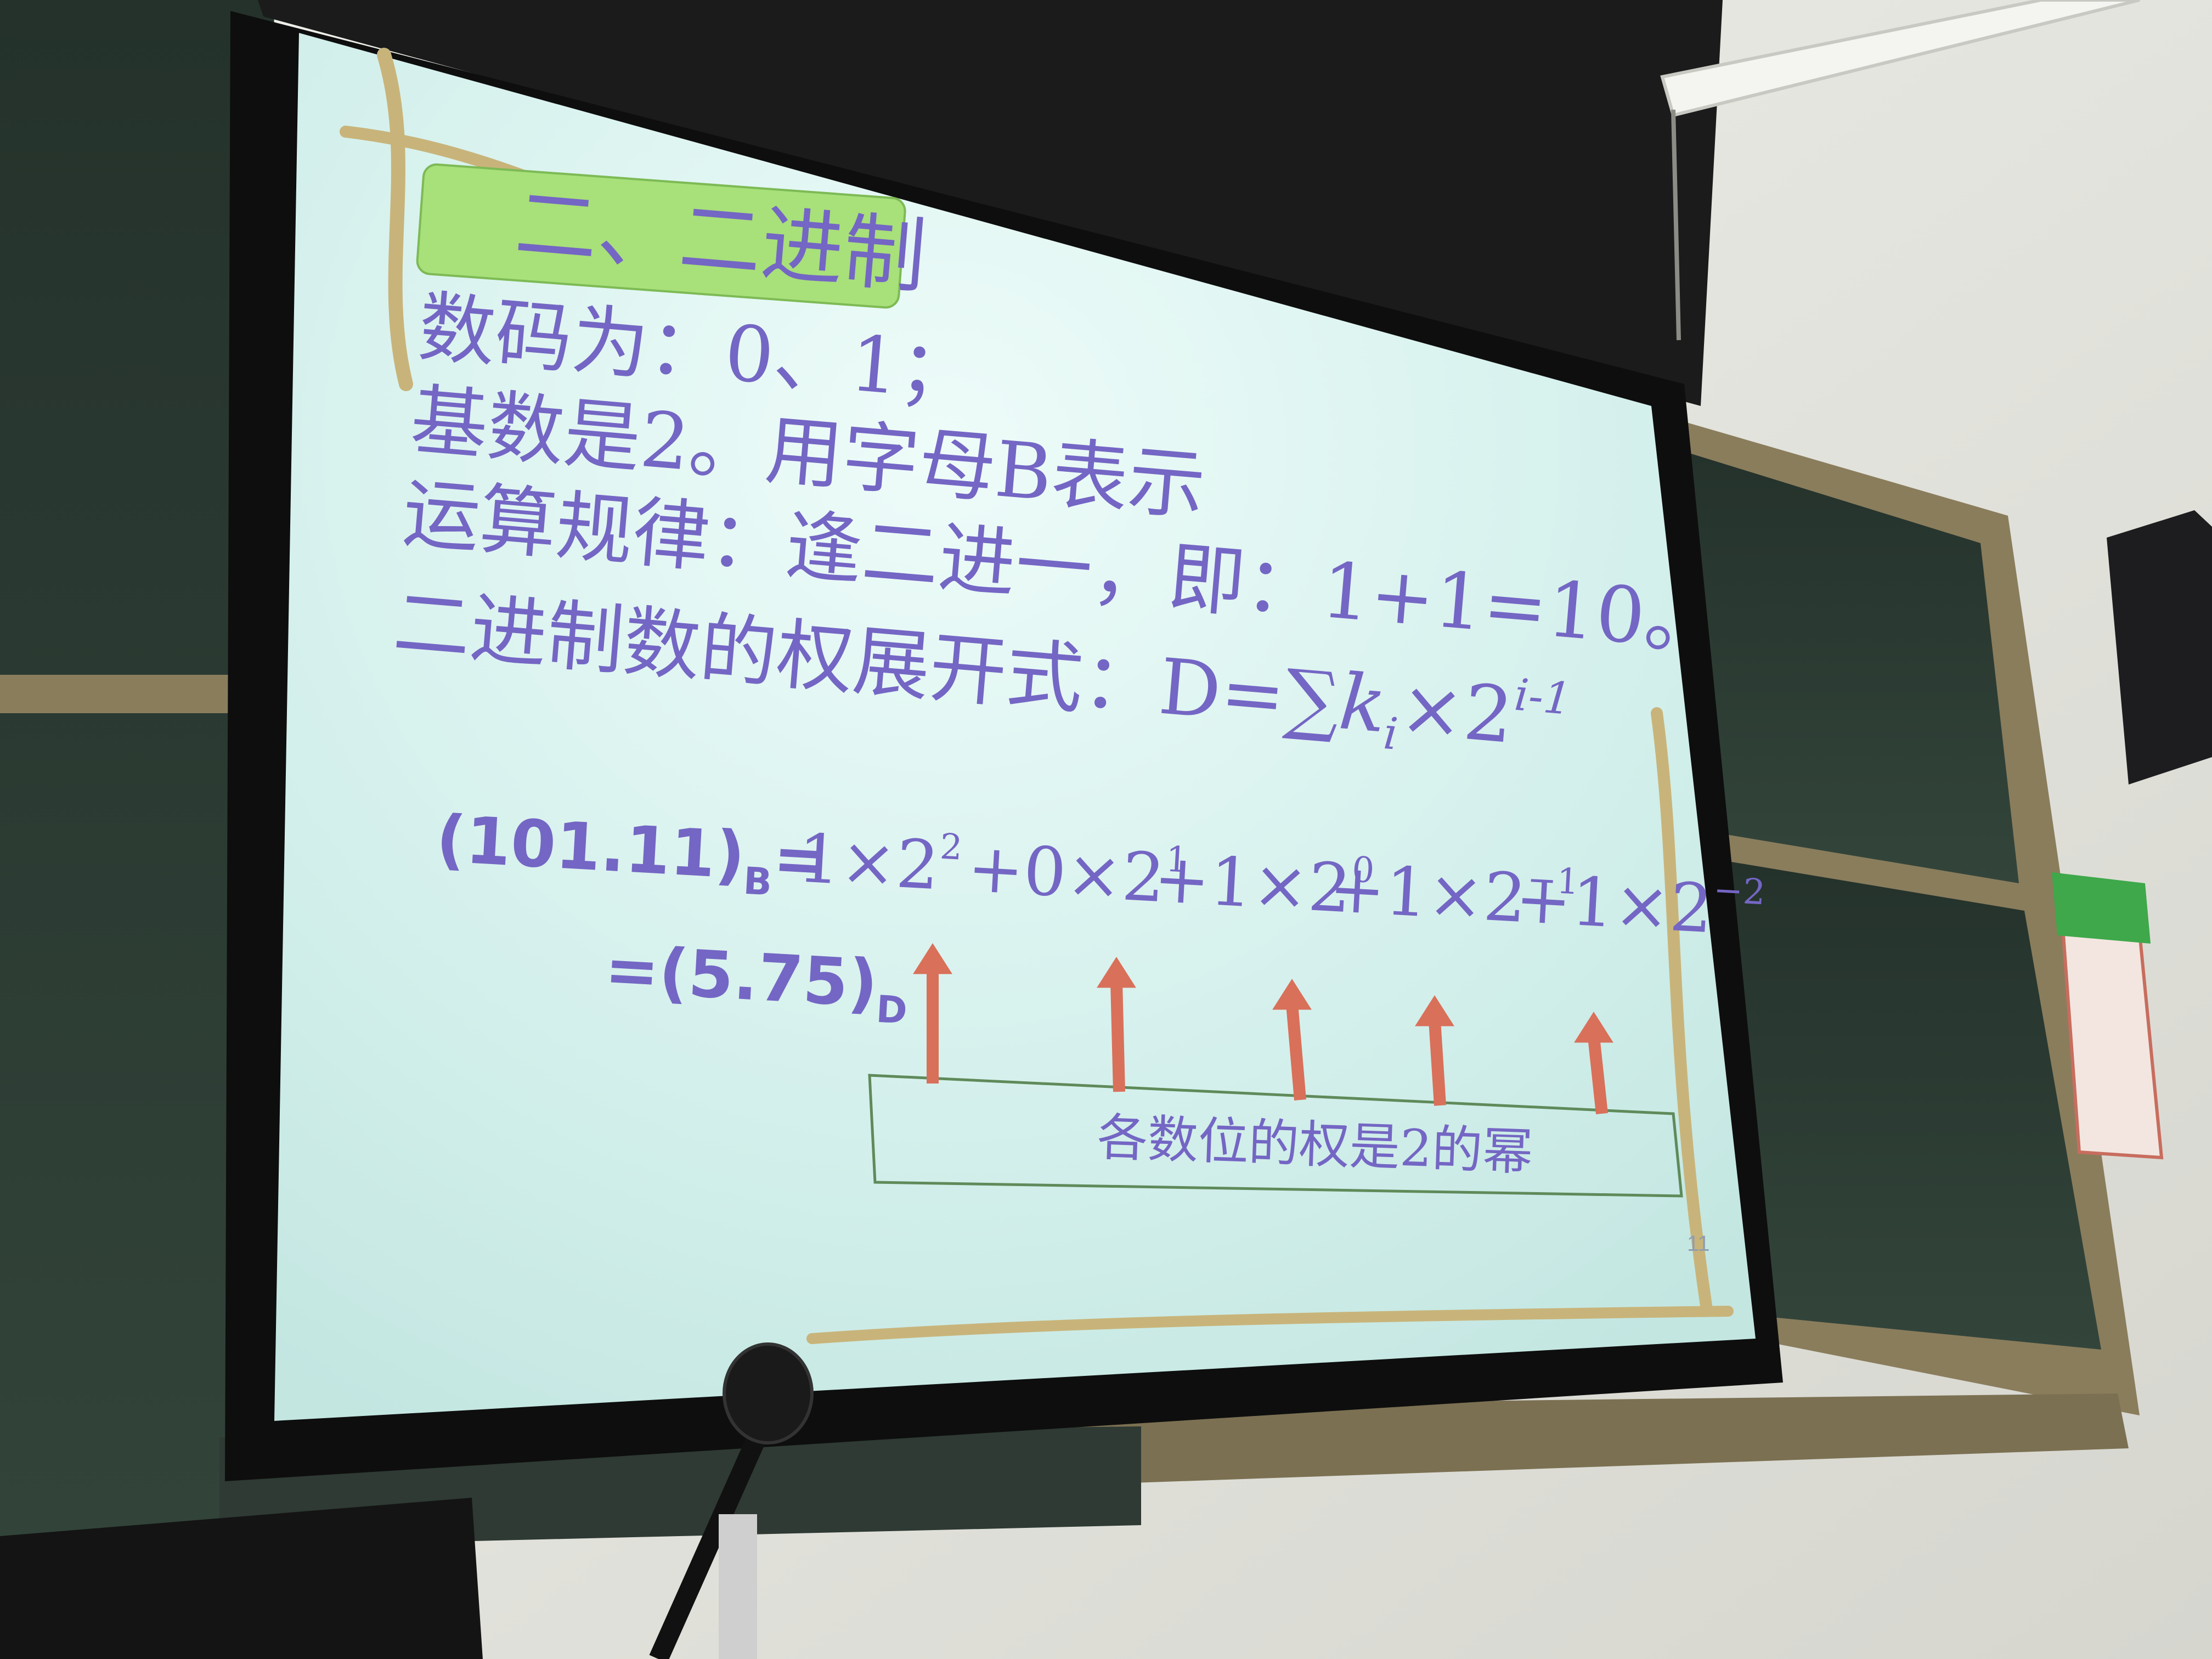 This screenshot has height=1659, width=2212. Describe the element at coordinates (1640, 905) in the screenshot. I see `example-term-5: +1×2−2` at that location.